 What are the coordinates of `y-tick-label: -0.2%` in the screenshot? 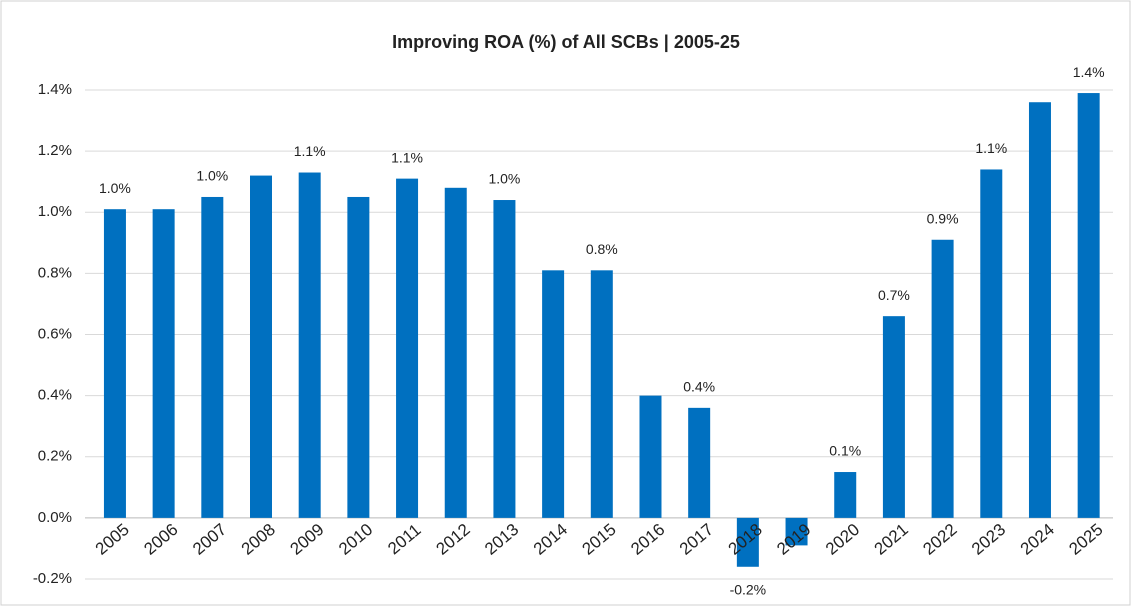 It's located at (52, 578).